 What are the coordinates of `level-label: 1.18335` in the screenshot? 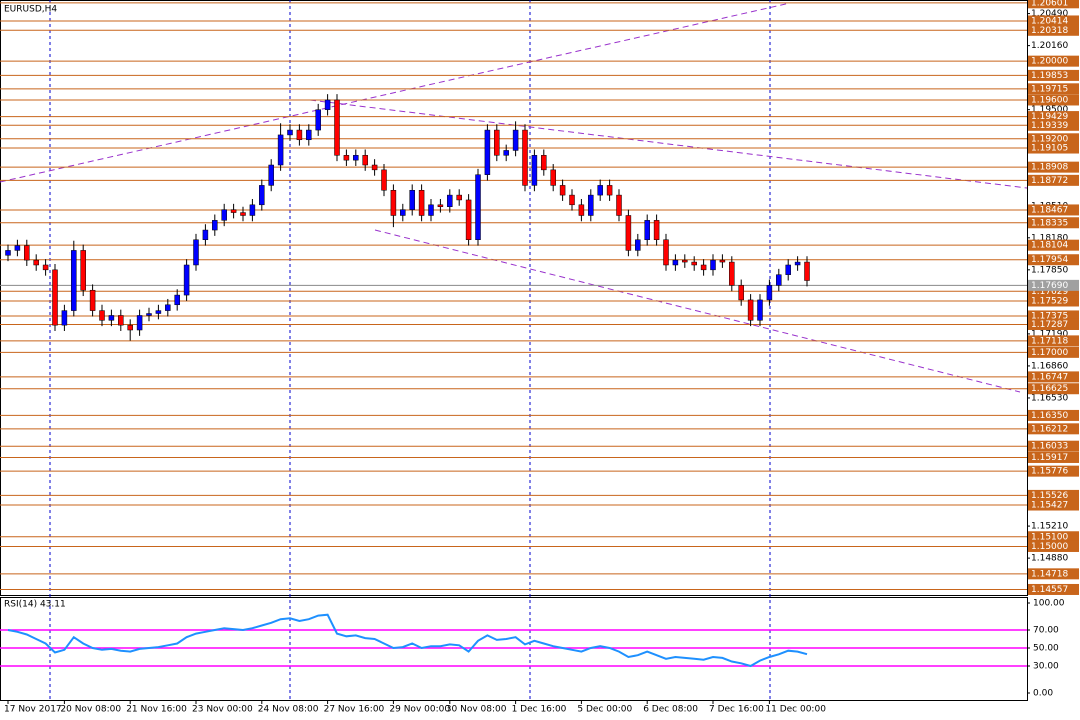 It's located at (1049, 223).